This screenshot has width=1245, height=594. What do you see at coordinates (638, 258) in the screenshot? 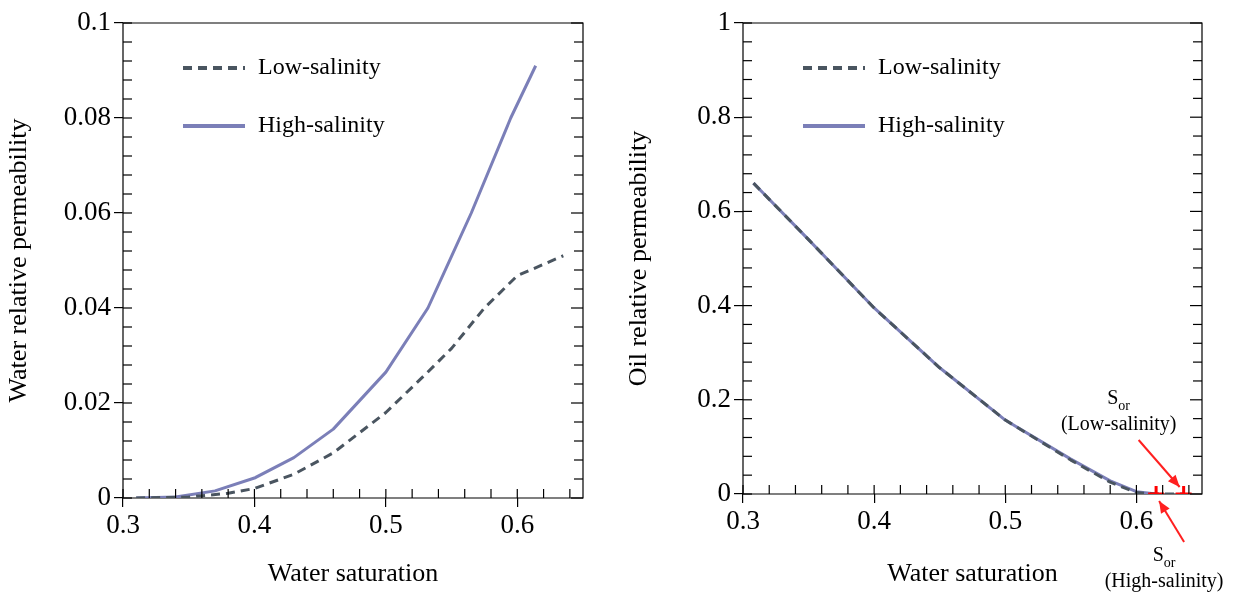
I see `y-axis-title: Oil relative permeability` at bounding box center [638, 258].